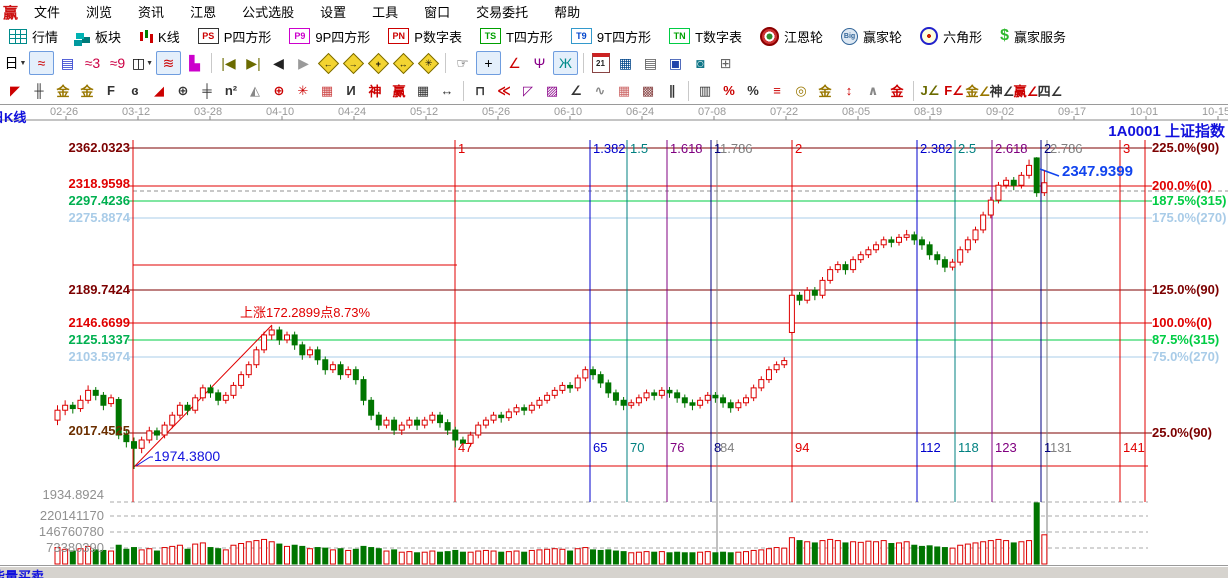 Image resolution: width=1228 pixels, height=578 pixels. What do you see at coordinates (648, 90) in the screenshot?
I see `grid-dark-icon: ▩` at bounding box center [648, 90].